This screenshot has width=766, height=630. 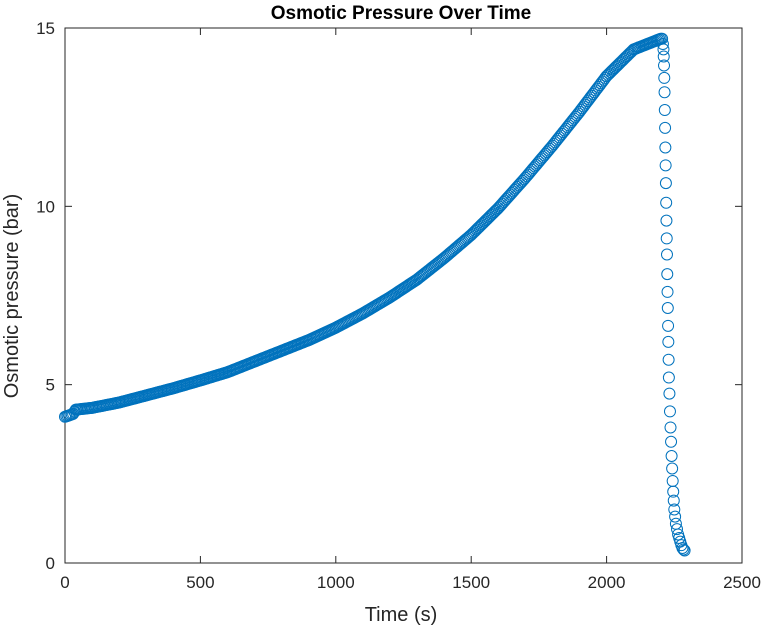 I want to click on x-axis-label: Time (s), so click(x=401, y=615).